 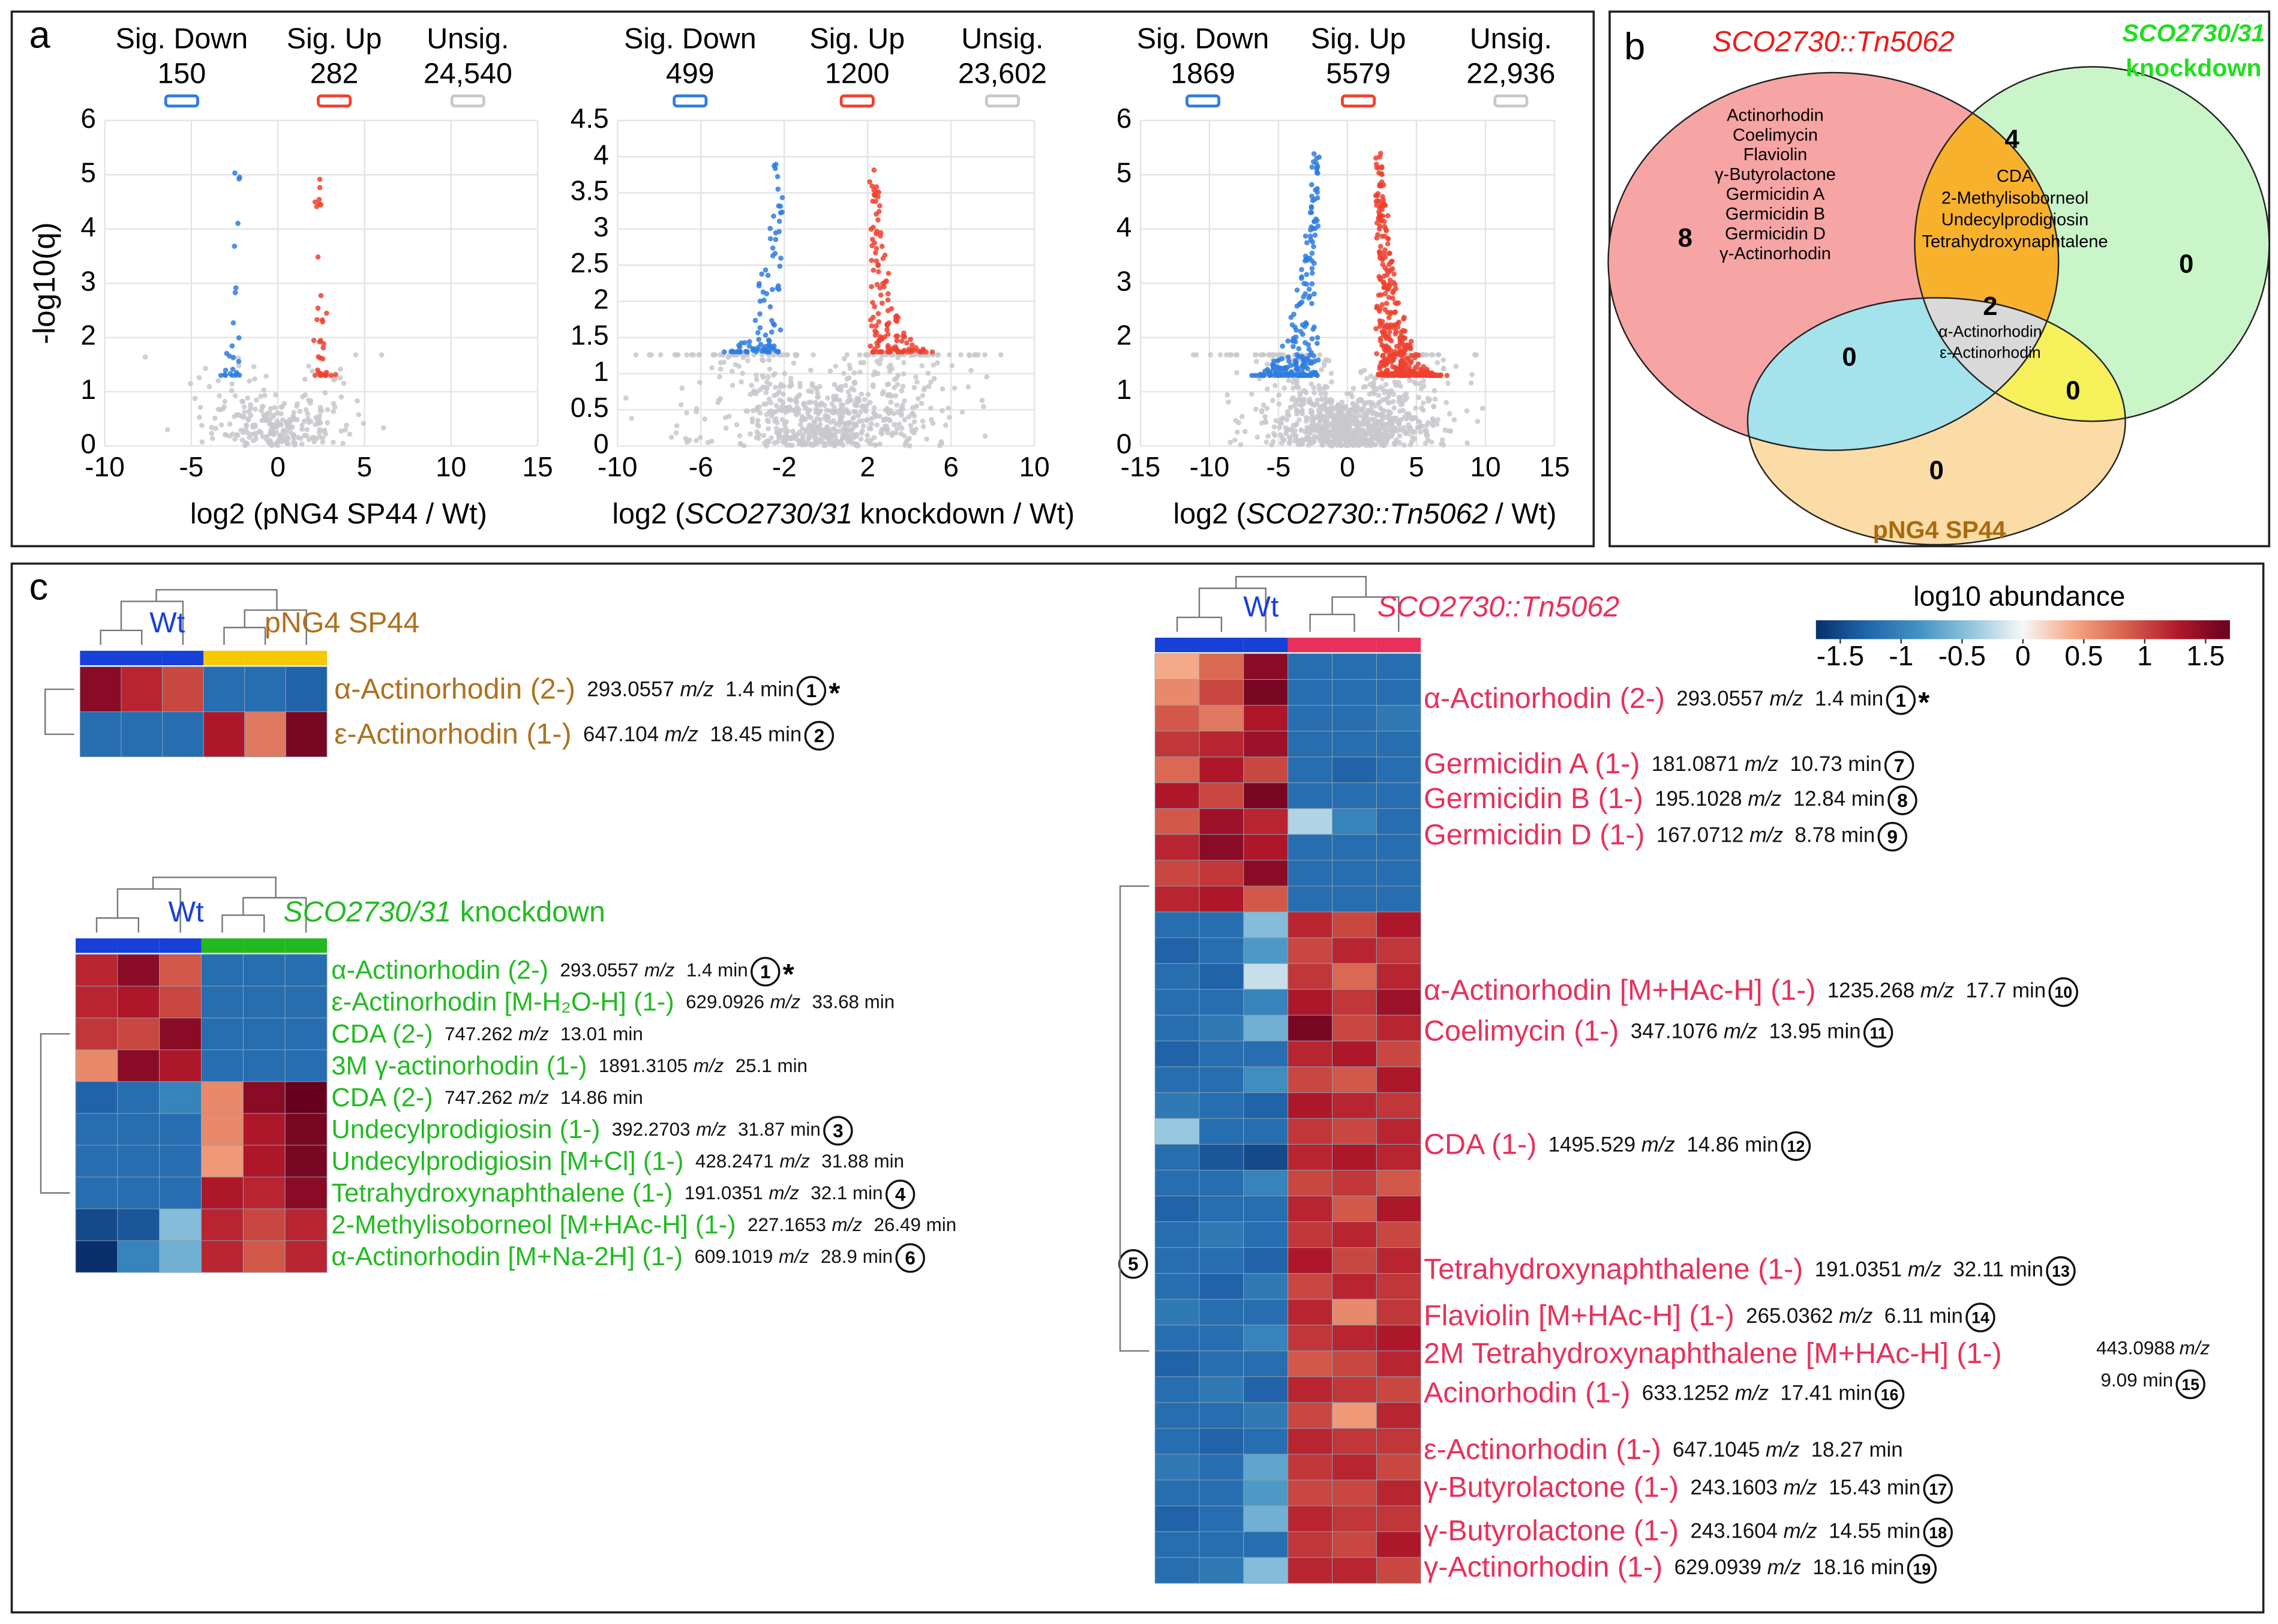 What do you see at coordinates (794, 1256) in the screenshot?
I see `mz-unit: m/z` at bounding box center [794, 1256].